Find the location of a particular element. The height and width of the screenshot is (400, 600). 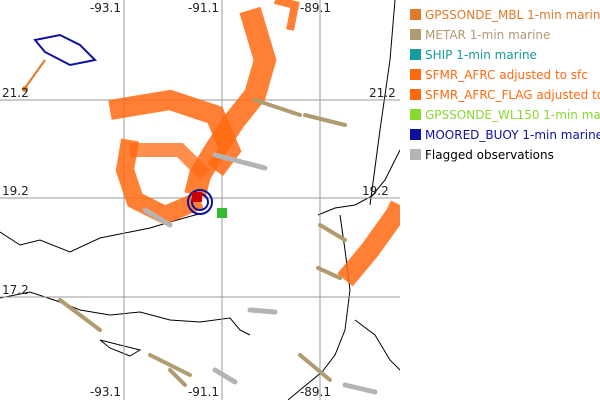

legend-item: SHIP 1-min marine is located at coordinates (473, 56).